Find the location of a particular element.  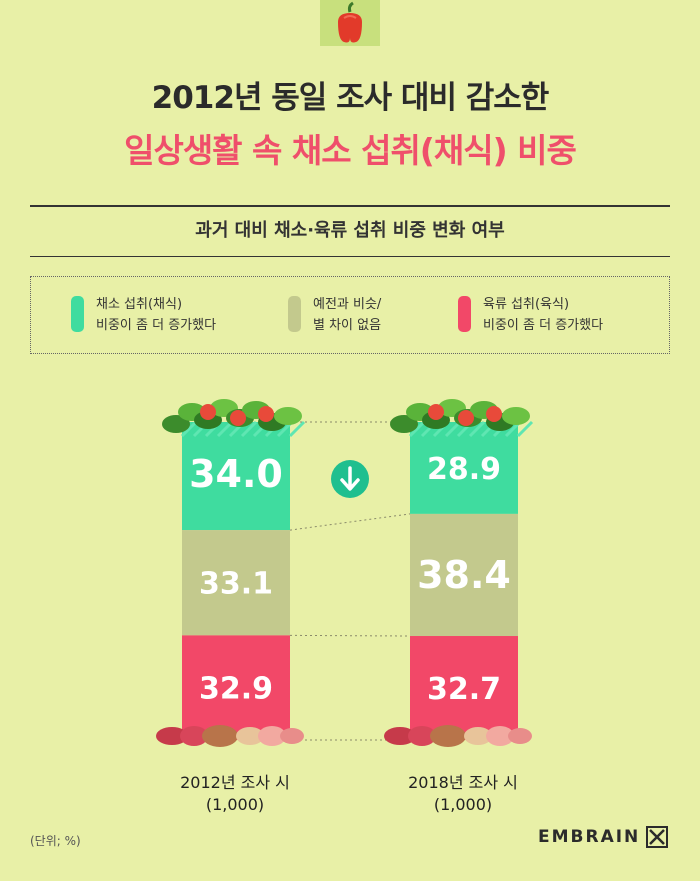

legend-swatch-vegetable is located at coordinates (77, 314).